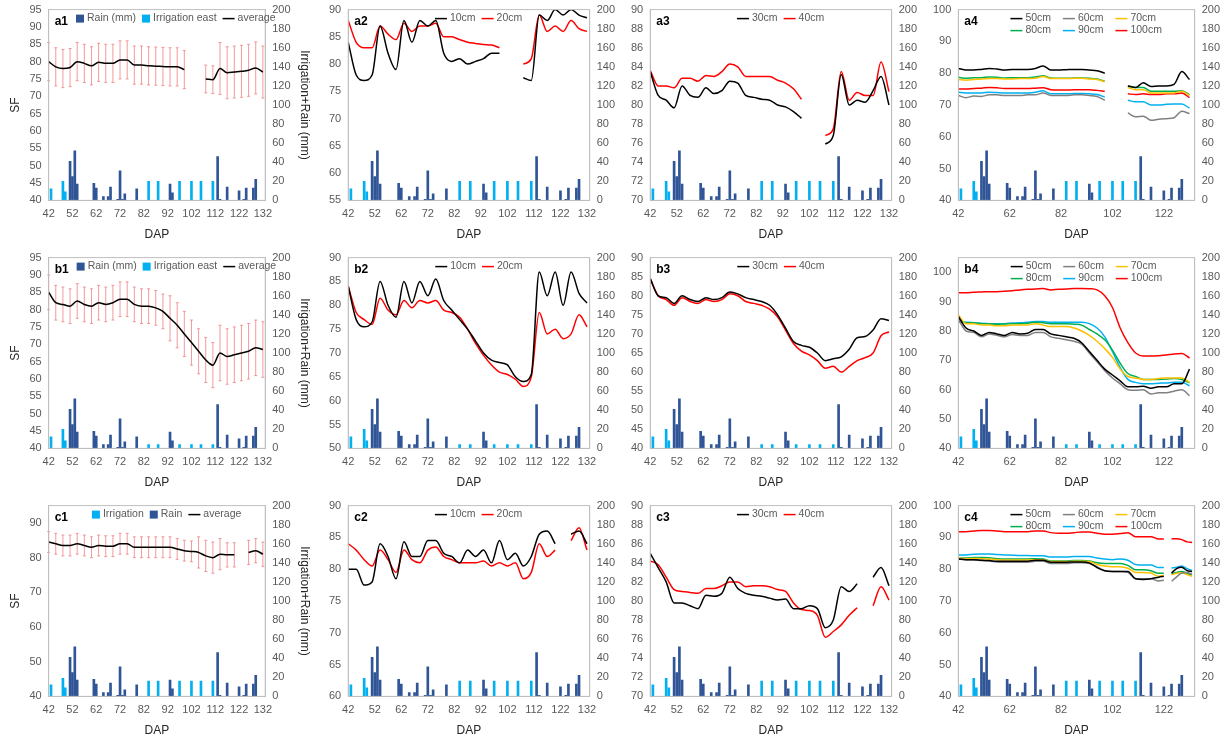 The image size is (1229, 744). What do you see at coordinates (35, 430) in the screenshot?
I see `y-tick-label: 45` at bounding box center [35, 430].